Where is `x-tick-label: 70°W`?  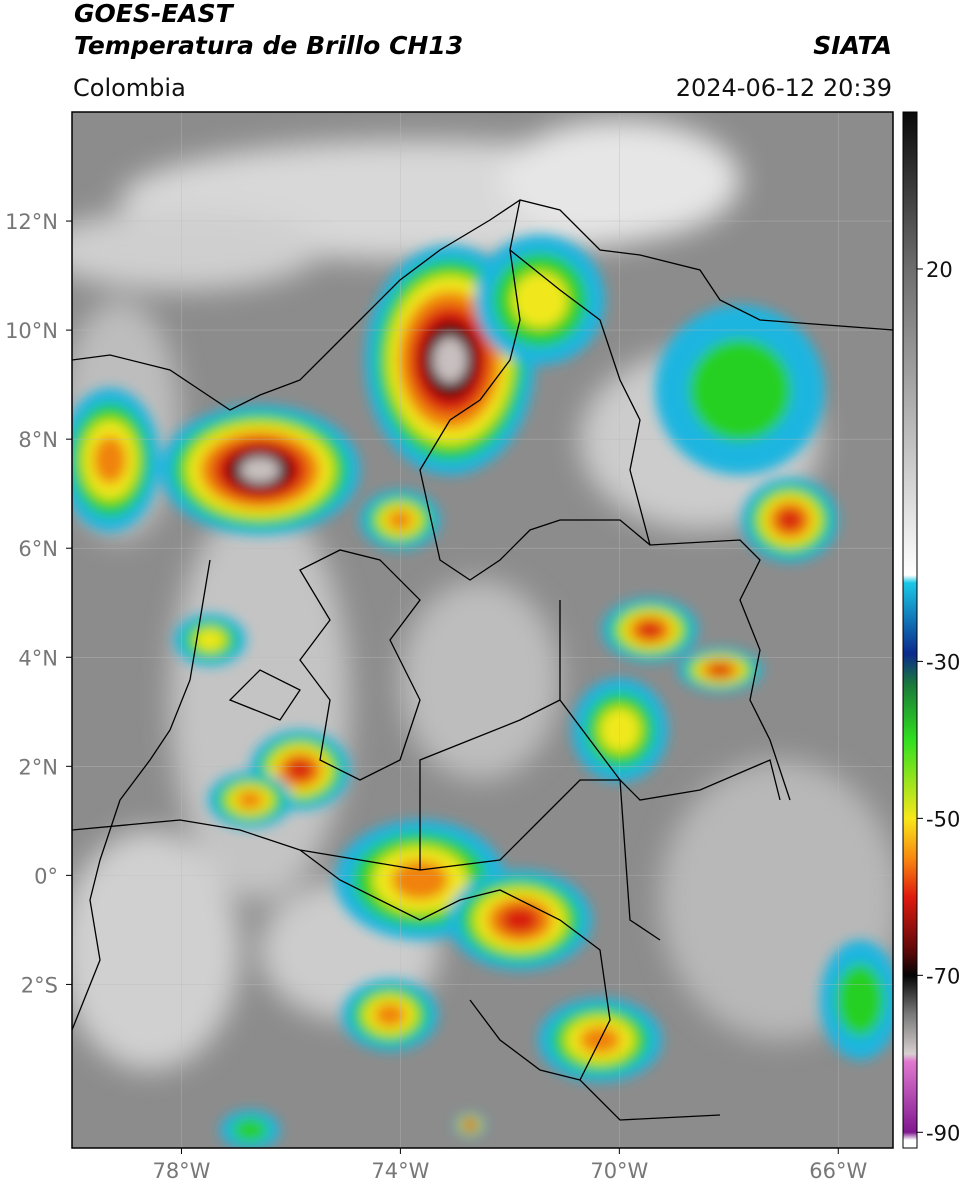 x-tick-label: 70°W is located at coordinates (619, 1171).